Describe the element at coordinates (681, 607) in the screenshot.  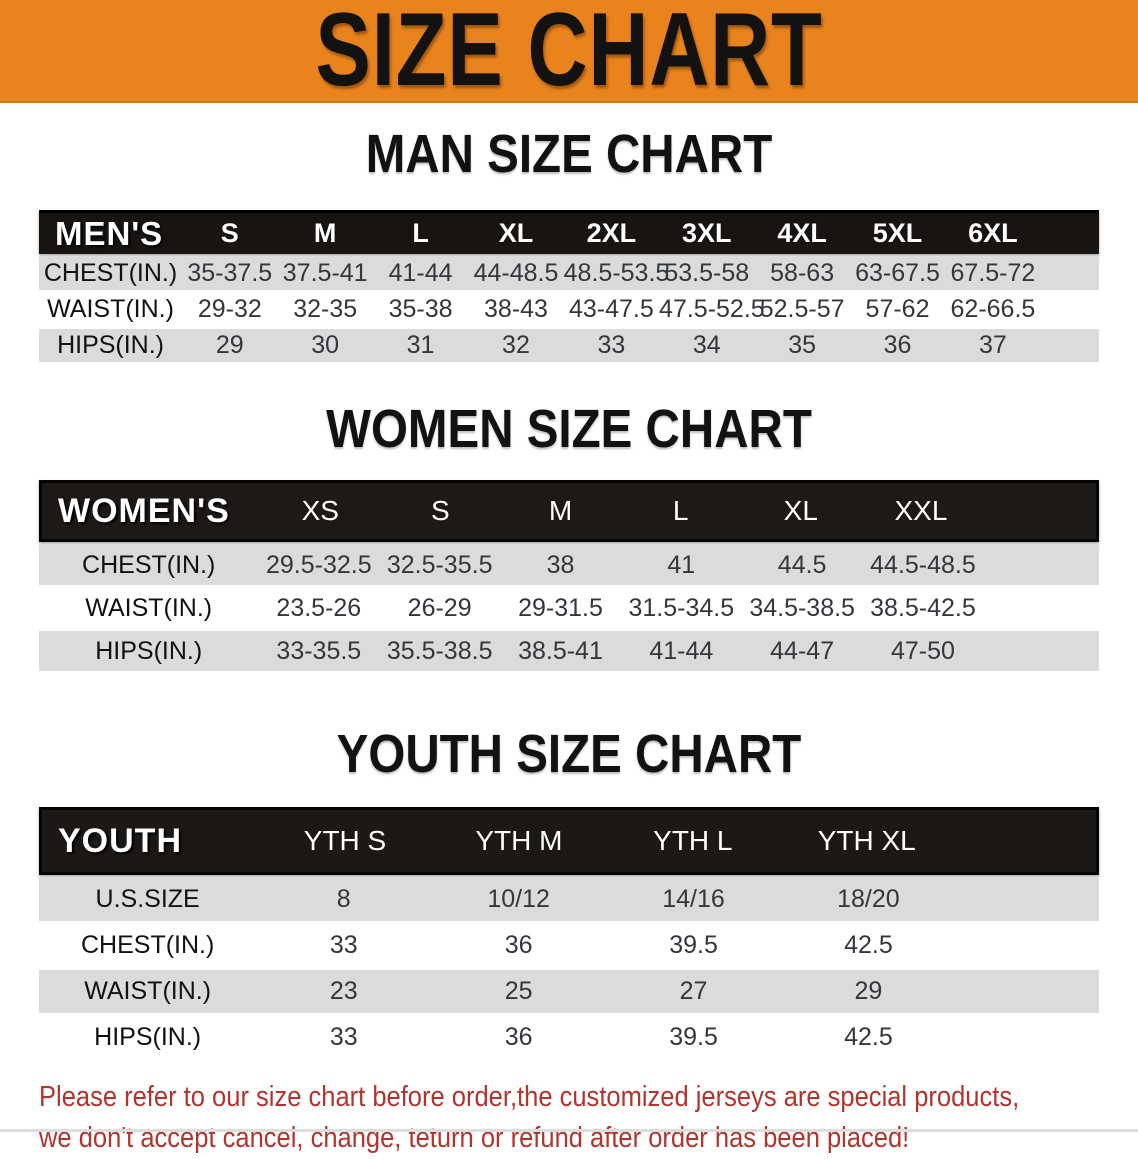
I see `table-cell: 31.5-34.5` at that location.